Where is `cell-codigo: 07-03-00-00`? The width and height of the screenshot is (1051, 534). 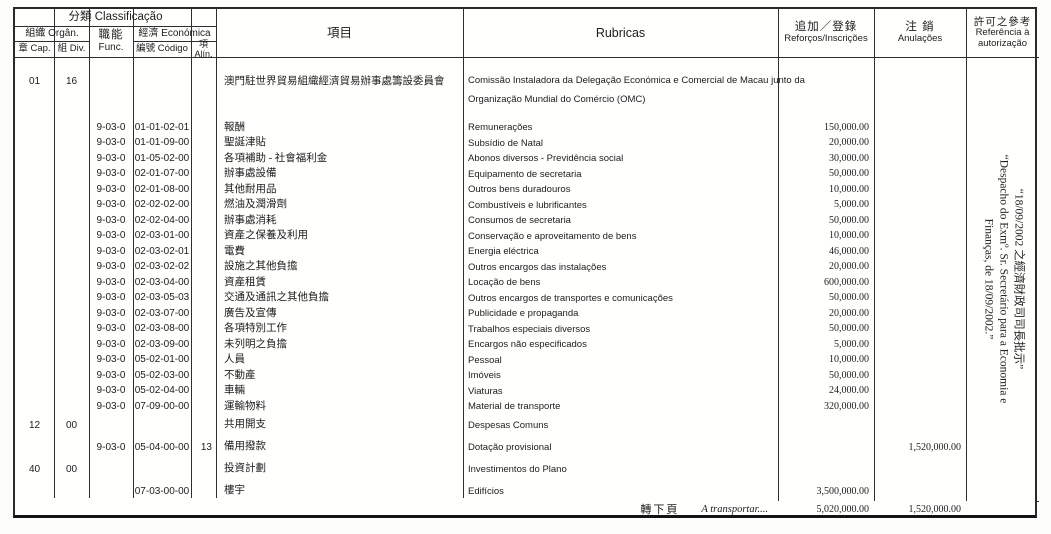
cell-codigo: 07-03-00-00 is located at coordinates (162, 491).